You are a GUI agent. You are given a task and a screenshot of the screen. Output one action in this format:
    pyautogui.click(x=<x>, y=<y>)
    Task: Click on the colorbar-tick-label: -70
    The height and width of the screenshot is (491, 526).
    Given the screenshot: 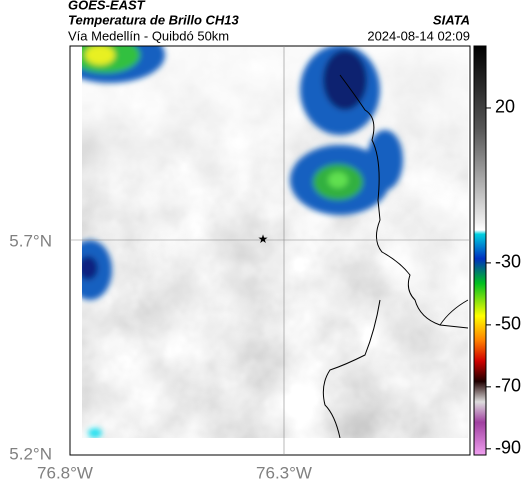 What is the action you would take?
    pyautogui.click(x=508, y=386)
    